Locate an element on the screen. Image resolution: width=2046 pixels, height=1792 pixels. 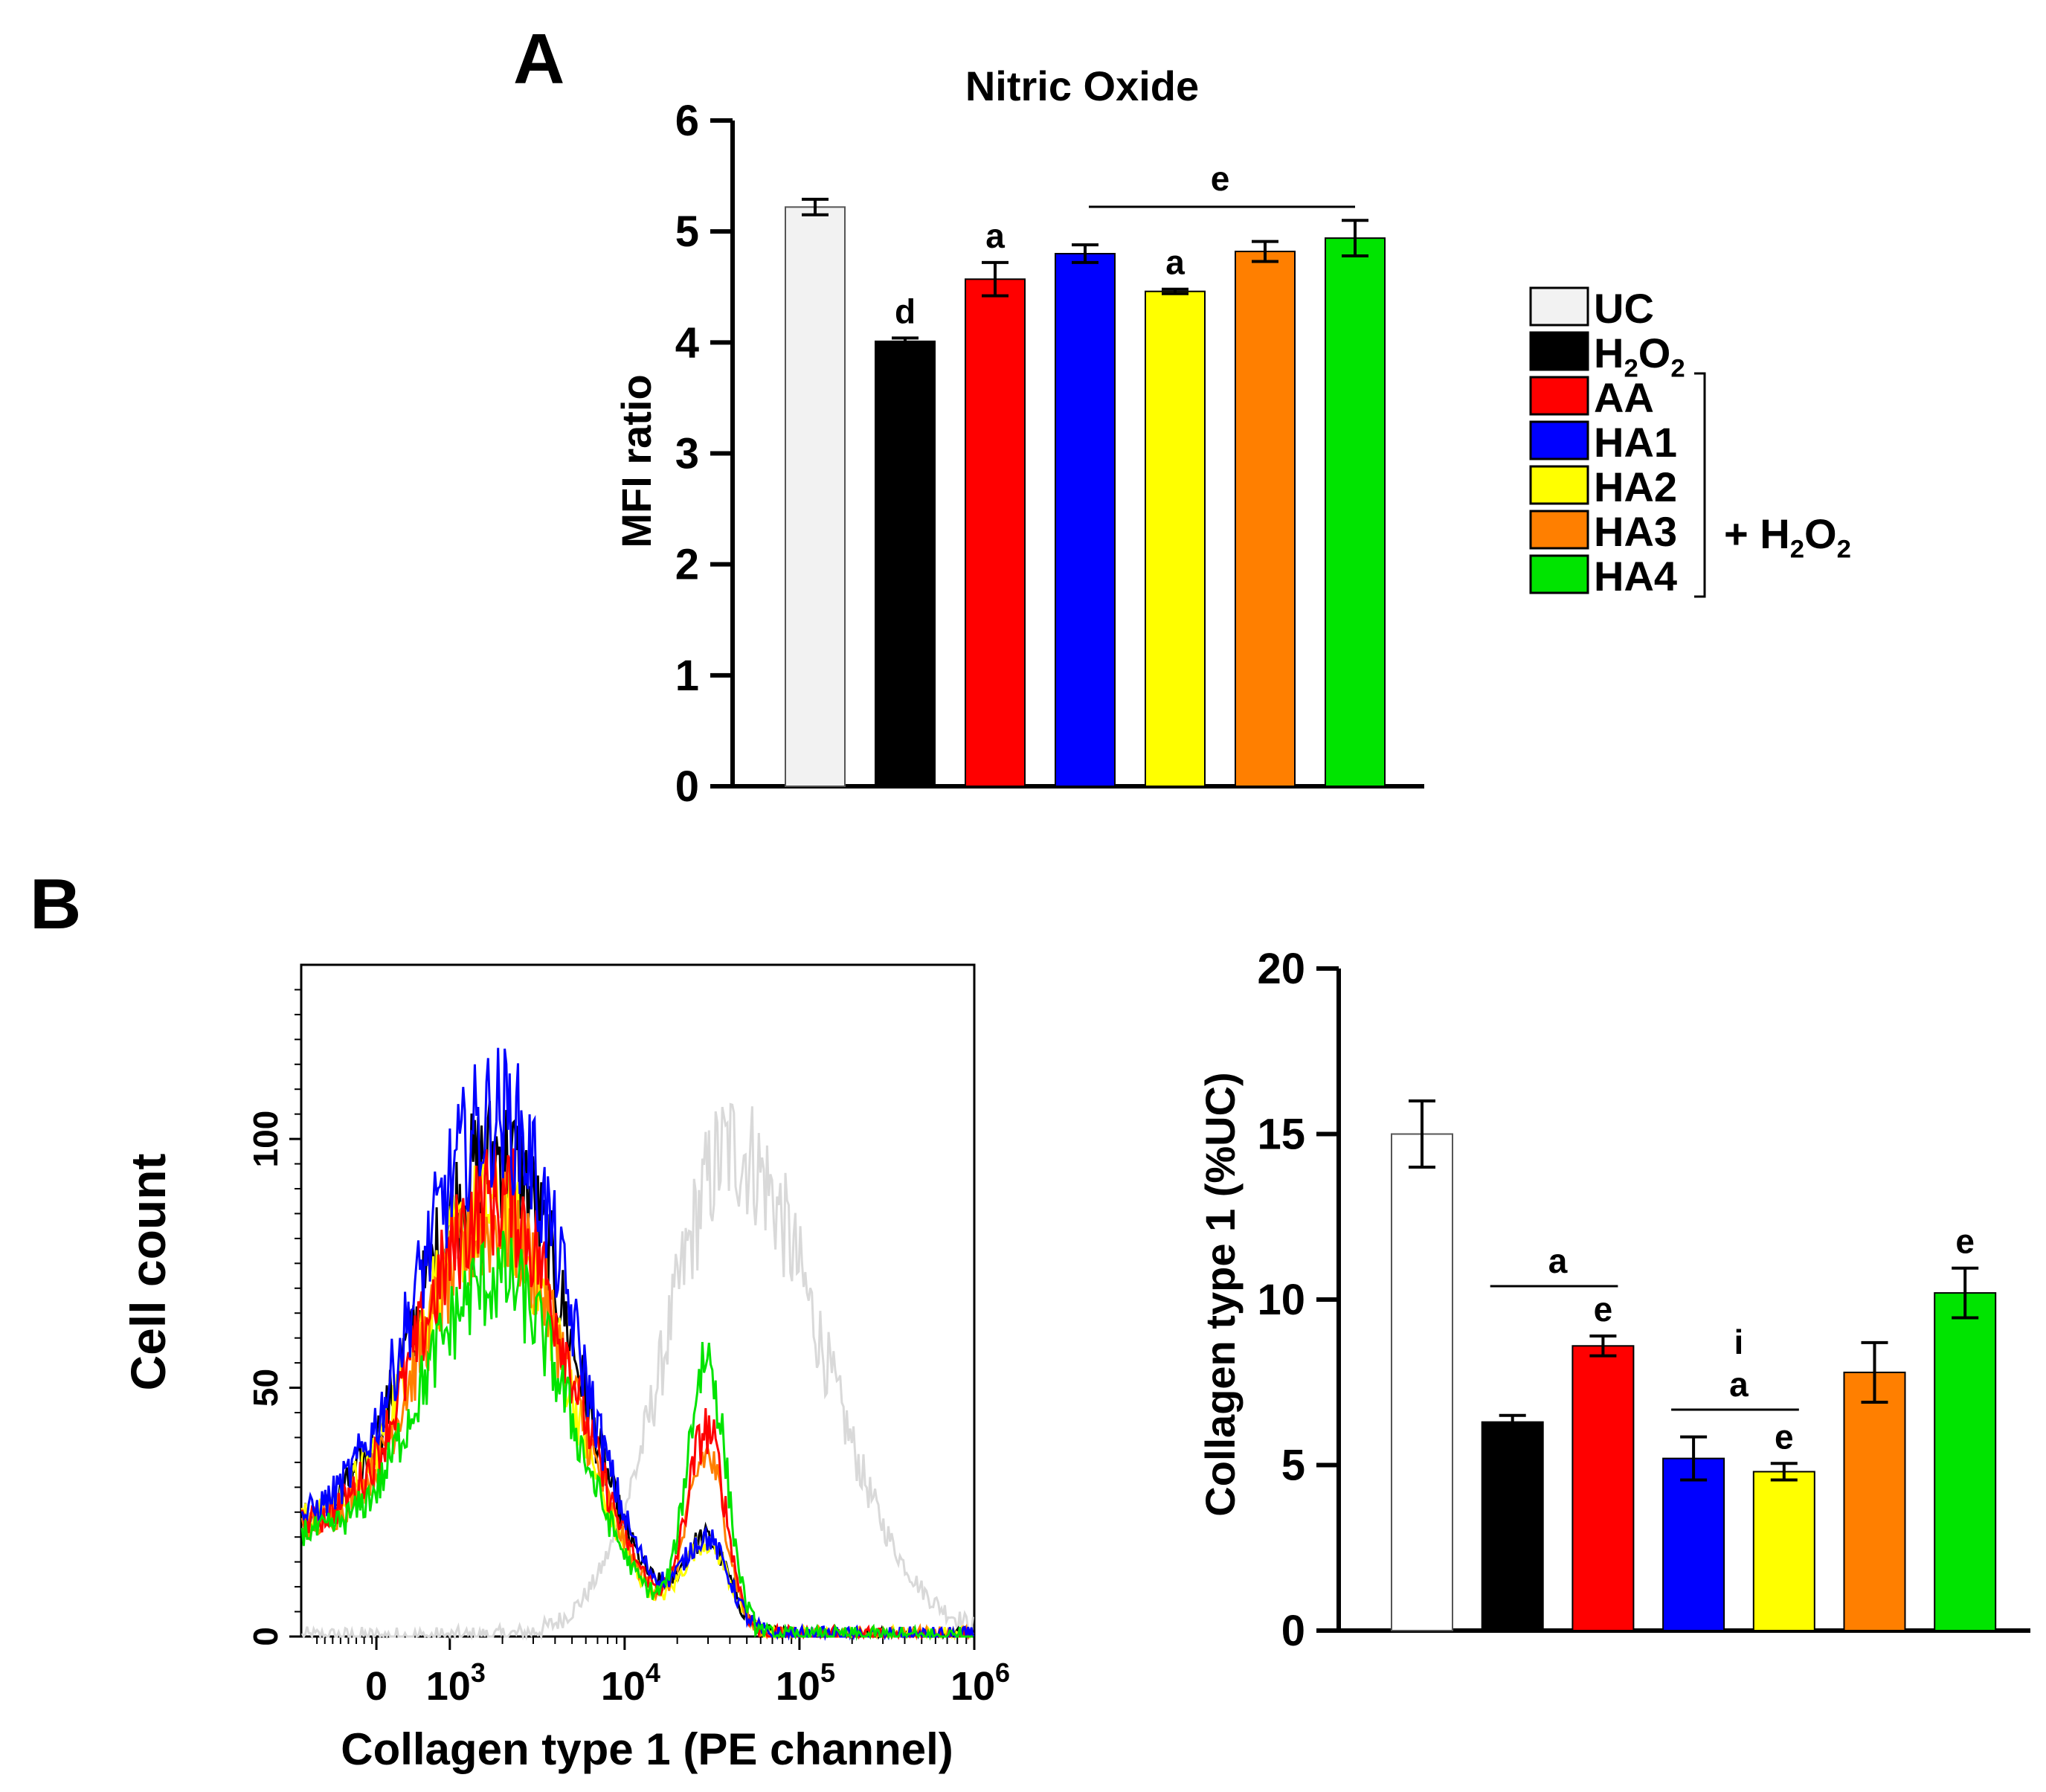
histogram-x-tick-label: 0 is located at coordinates (376, 1687).